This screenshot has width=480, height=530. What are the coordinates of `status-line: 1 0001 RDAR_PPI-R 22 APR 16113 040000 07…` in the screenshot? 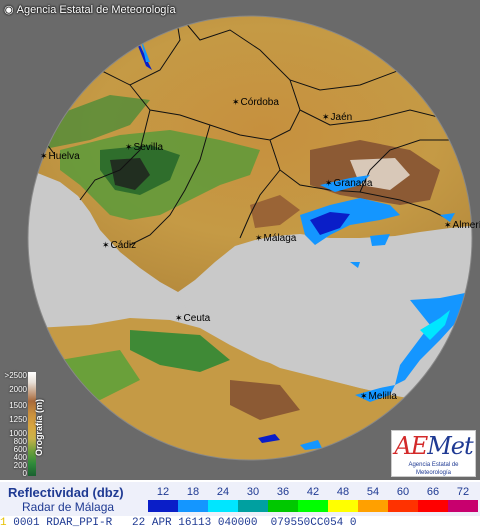 It's located at (240, 523).